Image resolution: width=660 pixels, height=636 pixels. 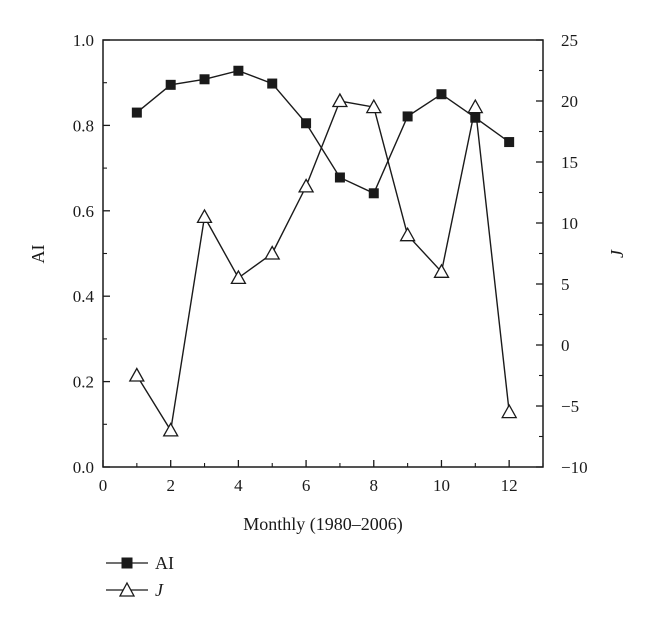 What do you see at coordinates (84, 296) in the screenshot?
I see `y-left-tick-label: 0.4` at bounding box center [84, 296].